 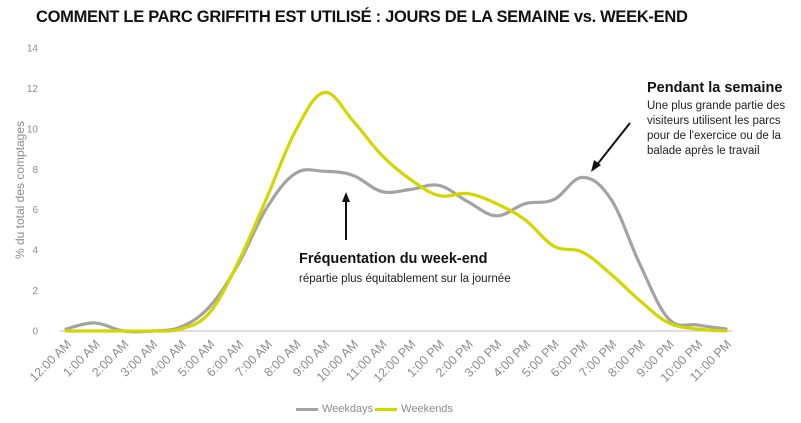 What do you see at coordinates (33, 191) in the screenshot?
I see `y-ticks: 0 2 4 6 8 10 12 14` at bounding box center [33, 191].